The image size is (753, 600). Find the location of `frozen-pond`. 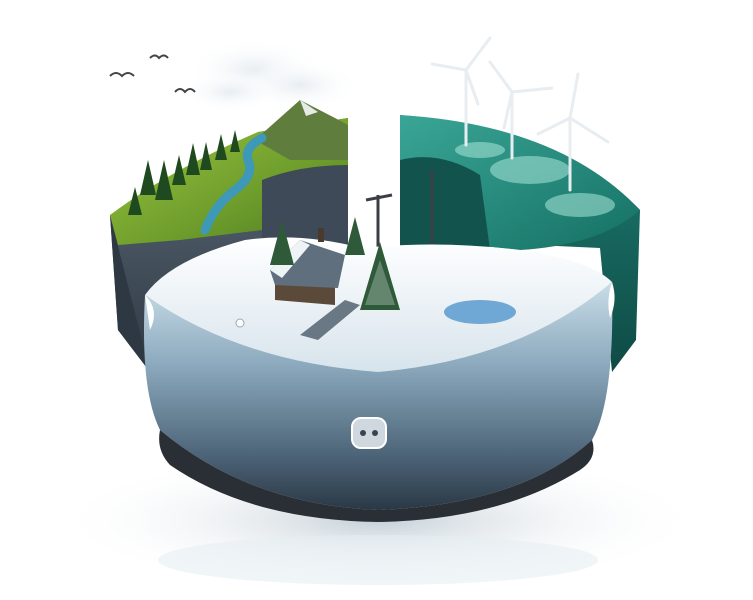

frozen-pond is located at coordinates (480, 312).